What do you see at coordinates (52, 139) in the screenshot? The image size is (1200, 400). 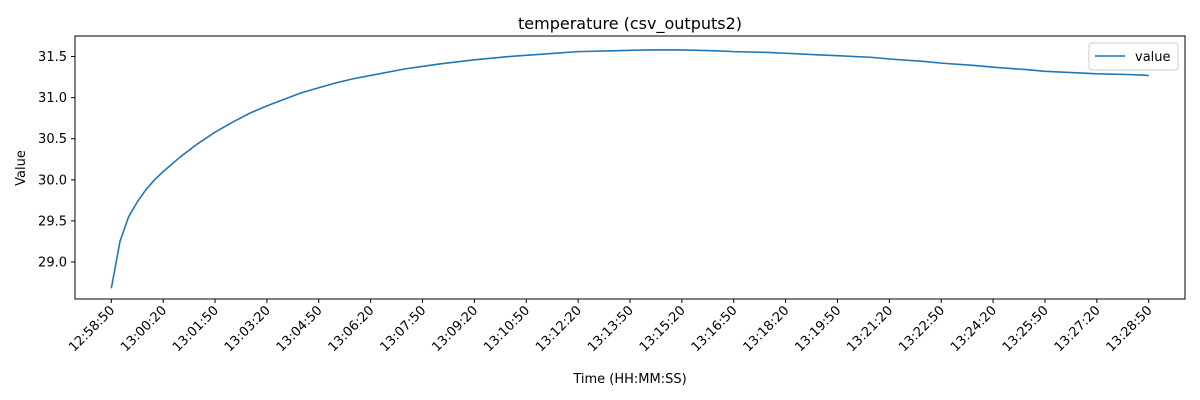 I see `y-tick-label: 30.5` at bounding box center [52, 139].